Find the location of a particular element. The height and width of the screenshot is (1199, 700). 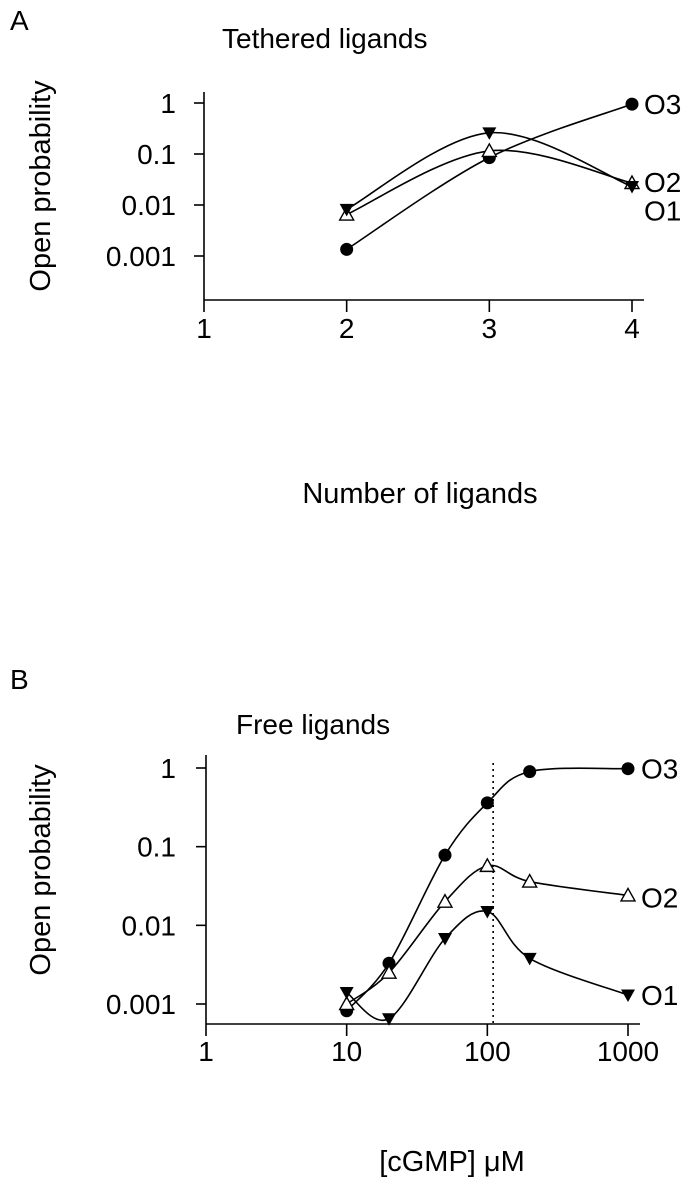

panel-b-x-tick-label: 10 is located at coordinates (346, 1051).